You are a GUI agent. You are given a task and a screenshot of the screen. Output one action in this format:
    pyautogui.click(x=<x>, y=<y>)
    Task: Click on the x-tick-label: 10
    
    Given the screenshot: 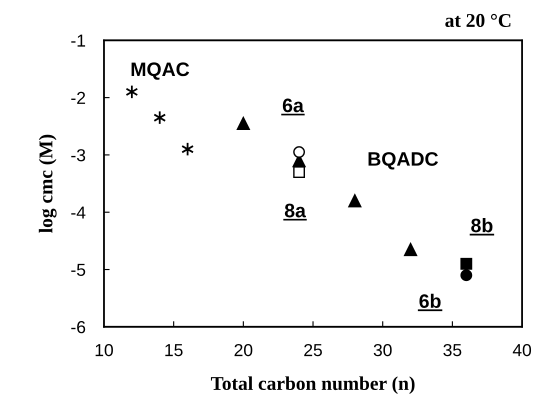 What is the action you would take?
    pyautogui.click(x=104, y=350)
    